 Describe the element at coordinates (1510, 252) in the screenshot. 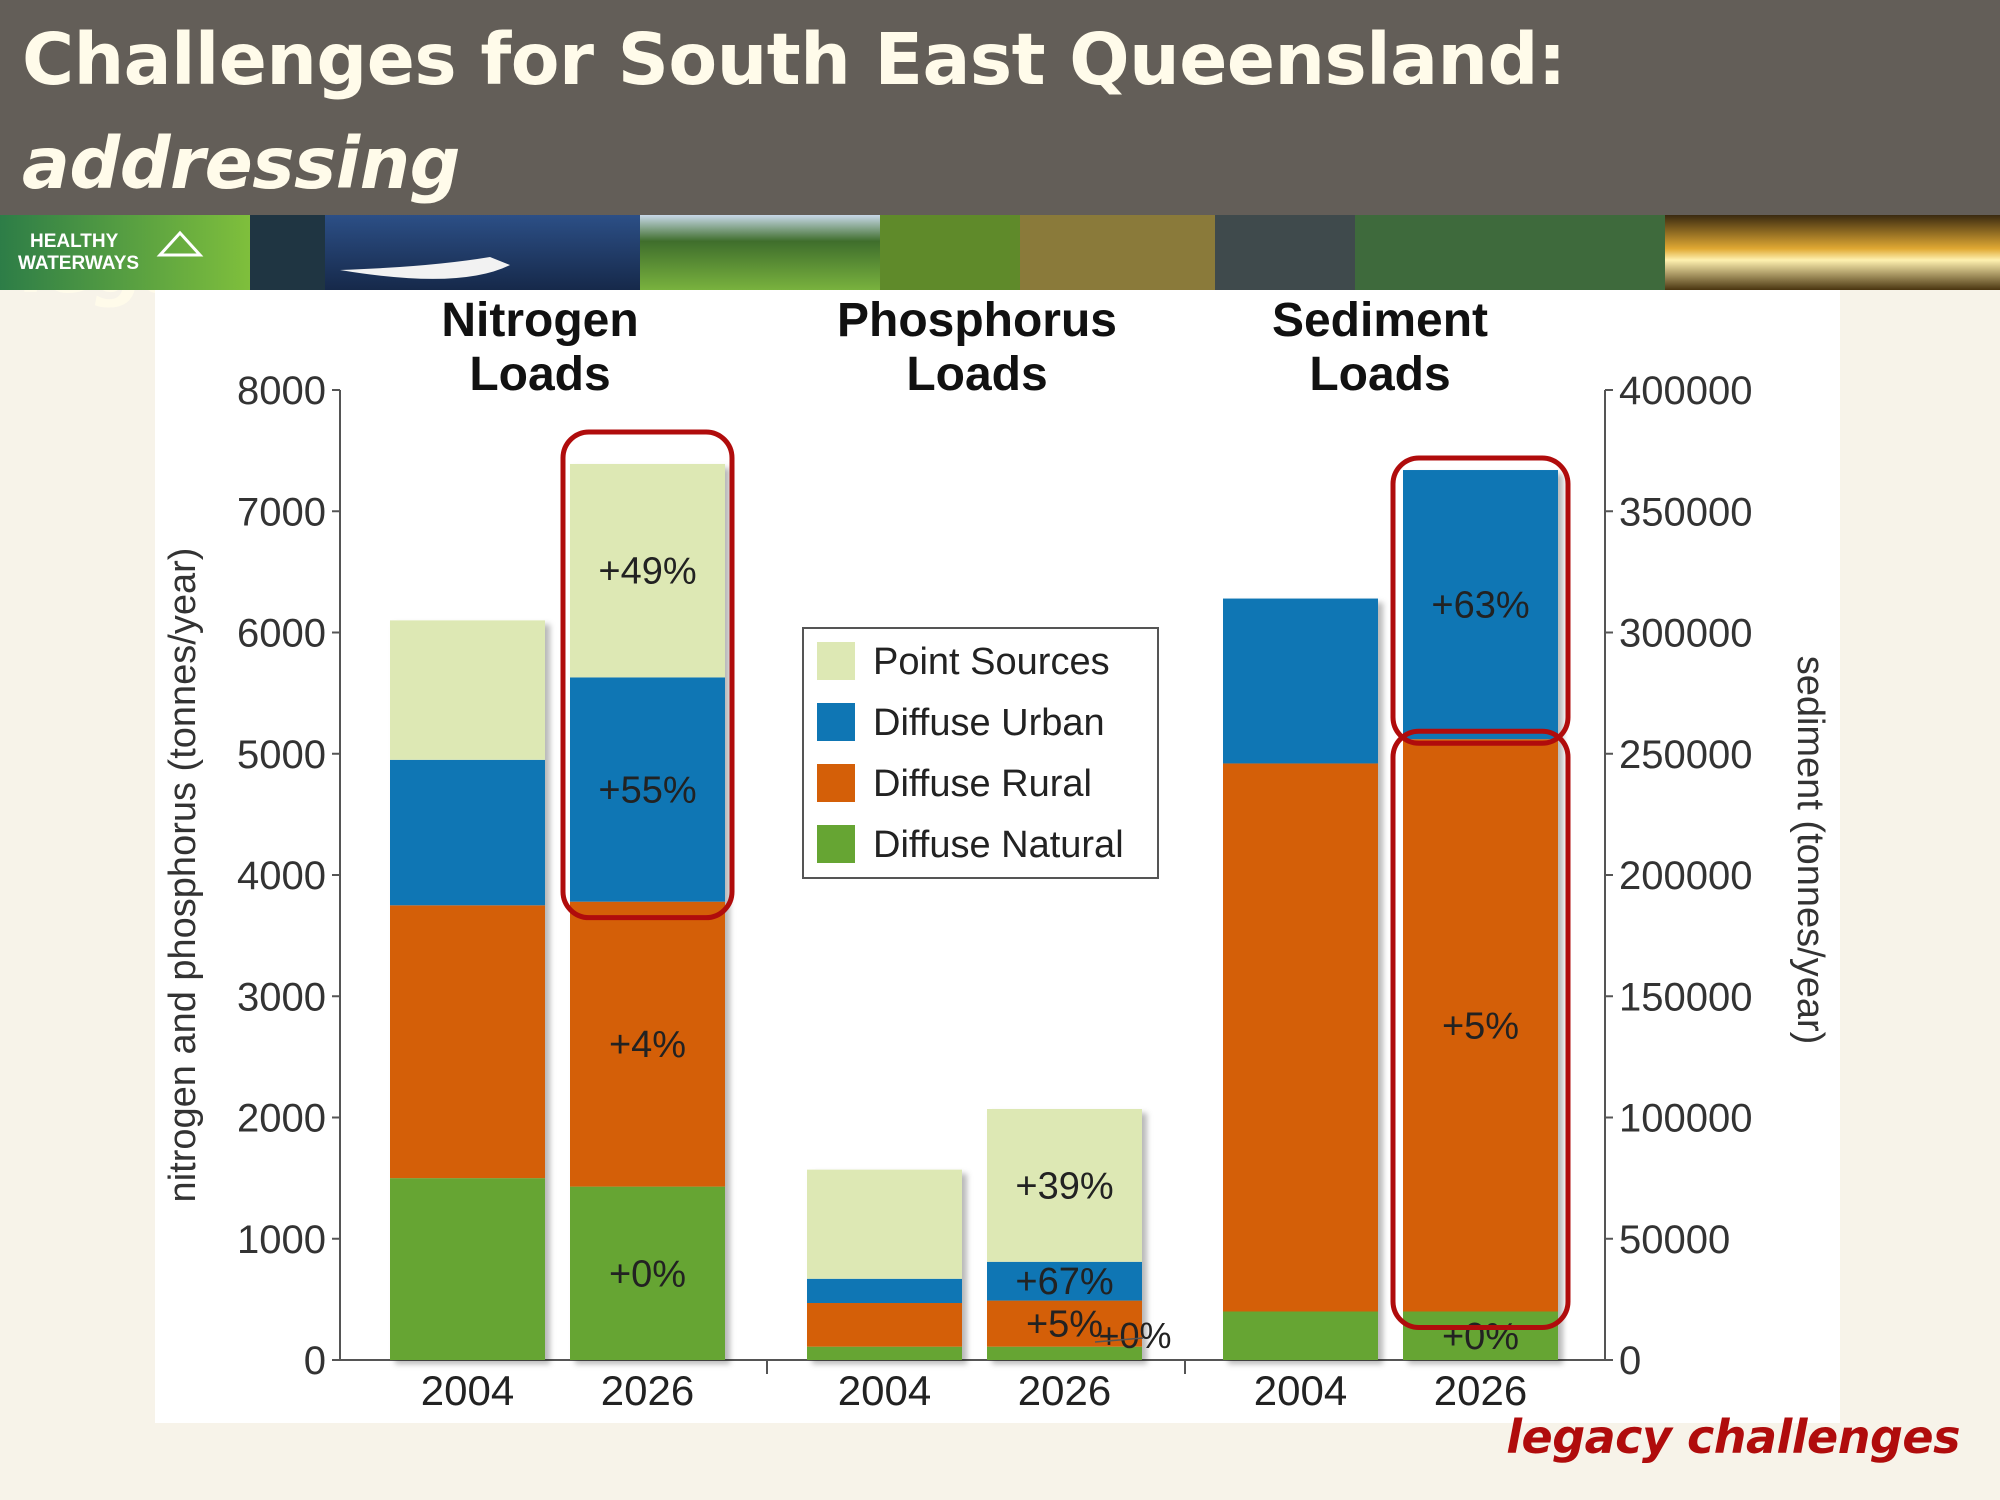

I see `banner-photo-creek` at that location.